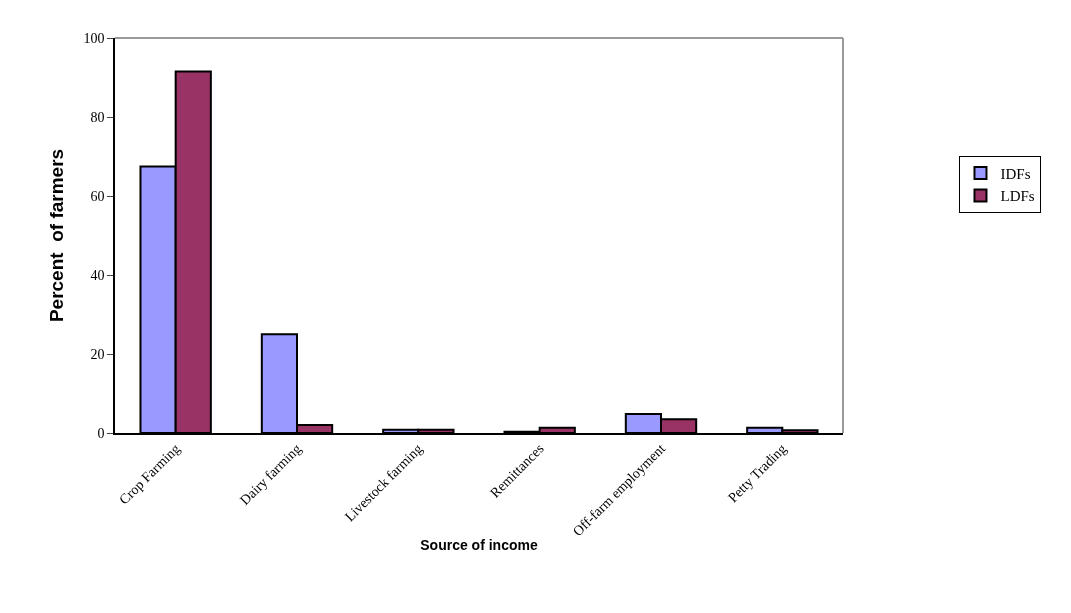 The image size is (1071, 613). I want to click on y-tick-label: 80, so click(97, 117).